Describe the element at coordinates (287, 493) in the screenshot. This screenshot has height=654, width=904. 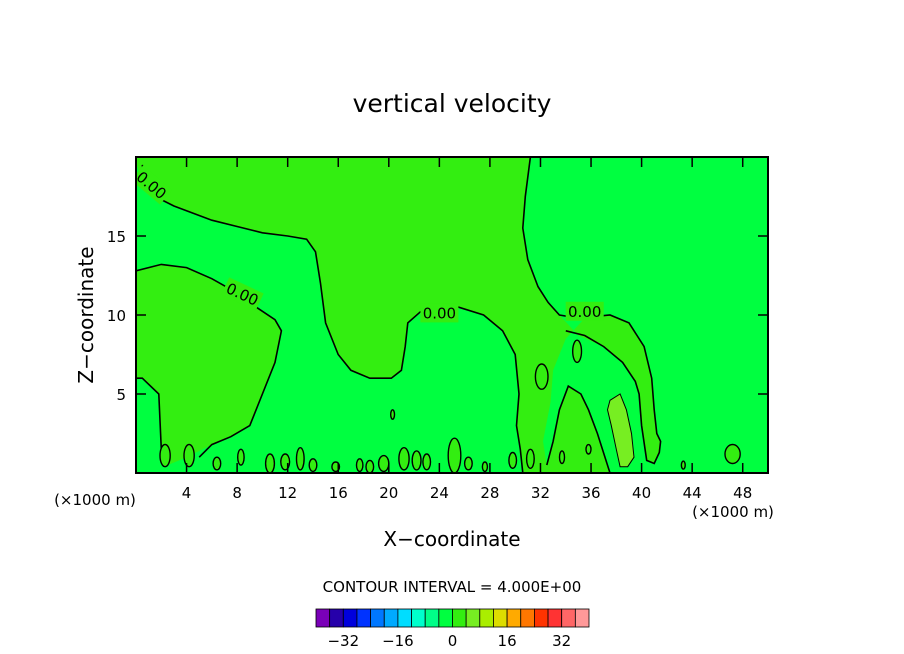
I see `x-tick-label: 12` at that location.